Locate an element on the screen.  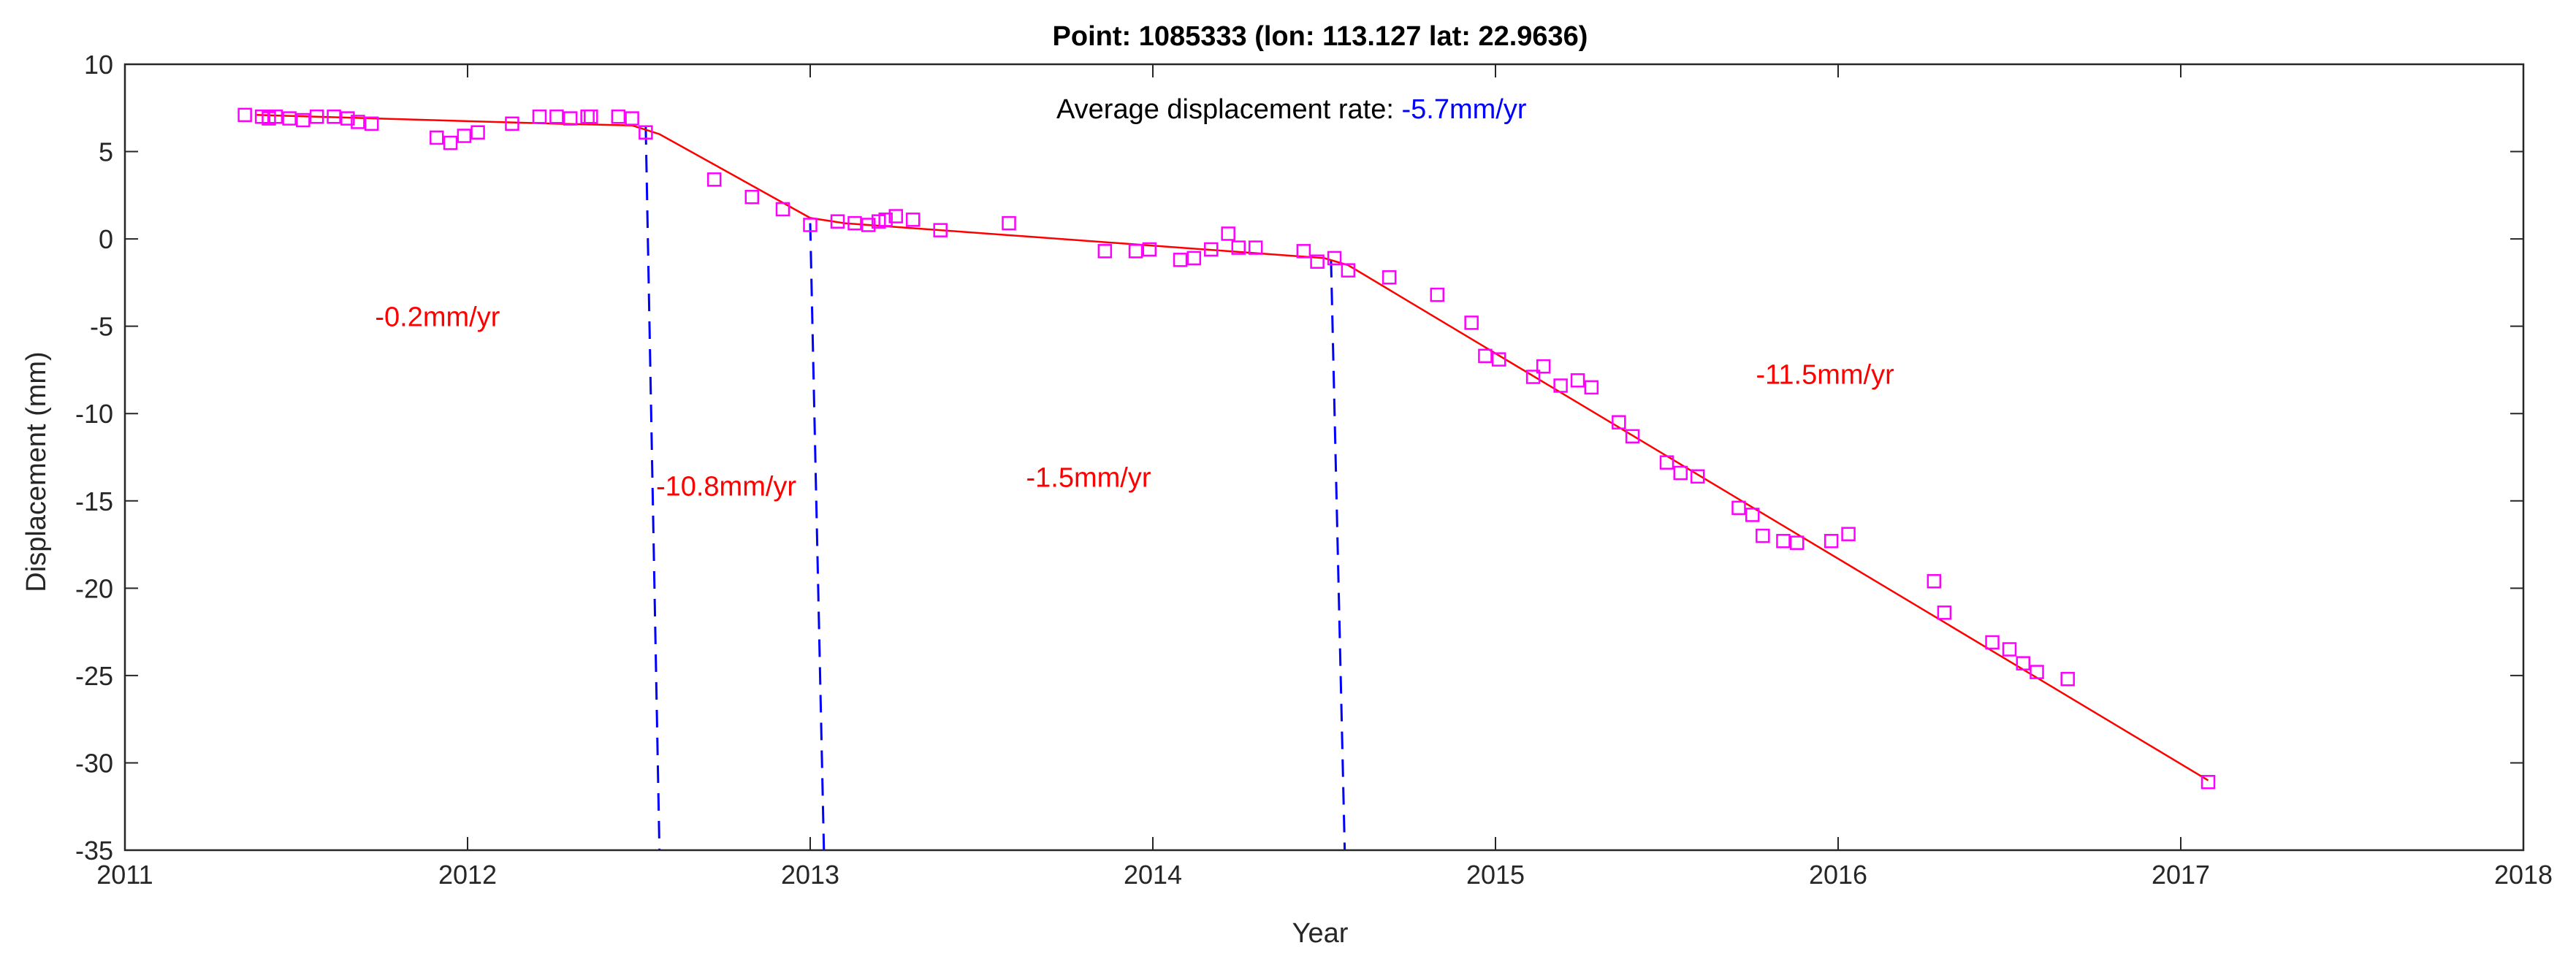
y-tick-label: -30 is located at coordinates (94, 763).